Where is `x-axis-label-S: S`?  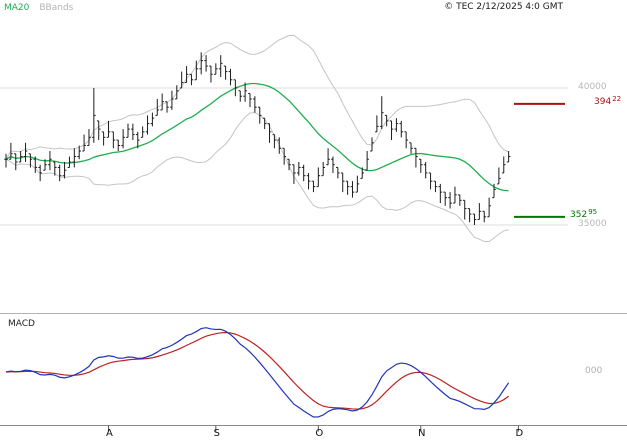
x-axis-label-S: S is located at coordinates (216, 433).